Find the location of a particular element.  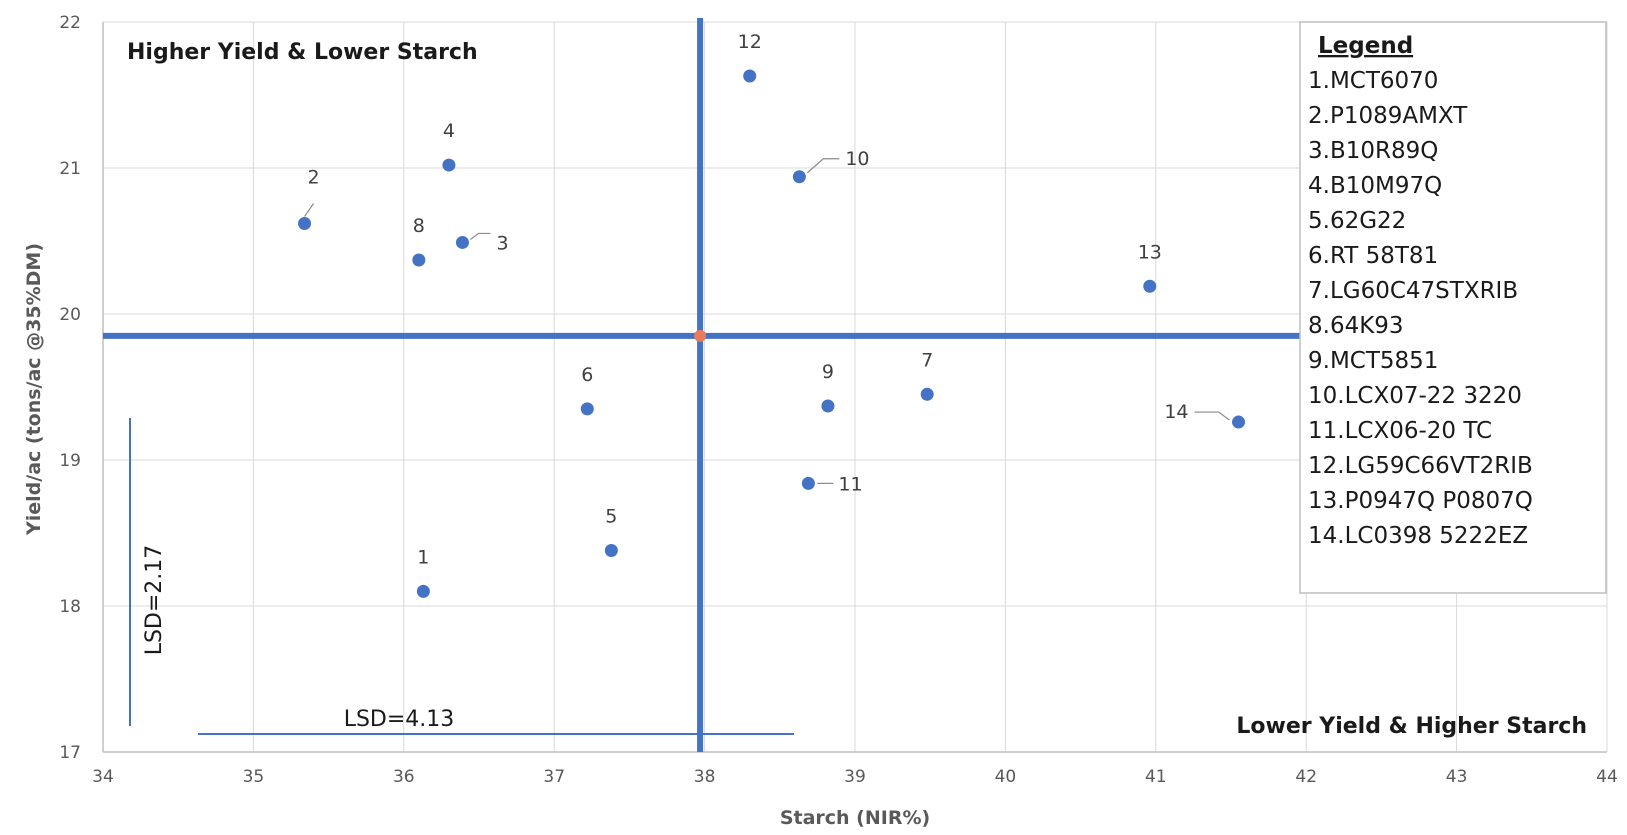

point-label: 6 is located at coordinates (587, 375).